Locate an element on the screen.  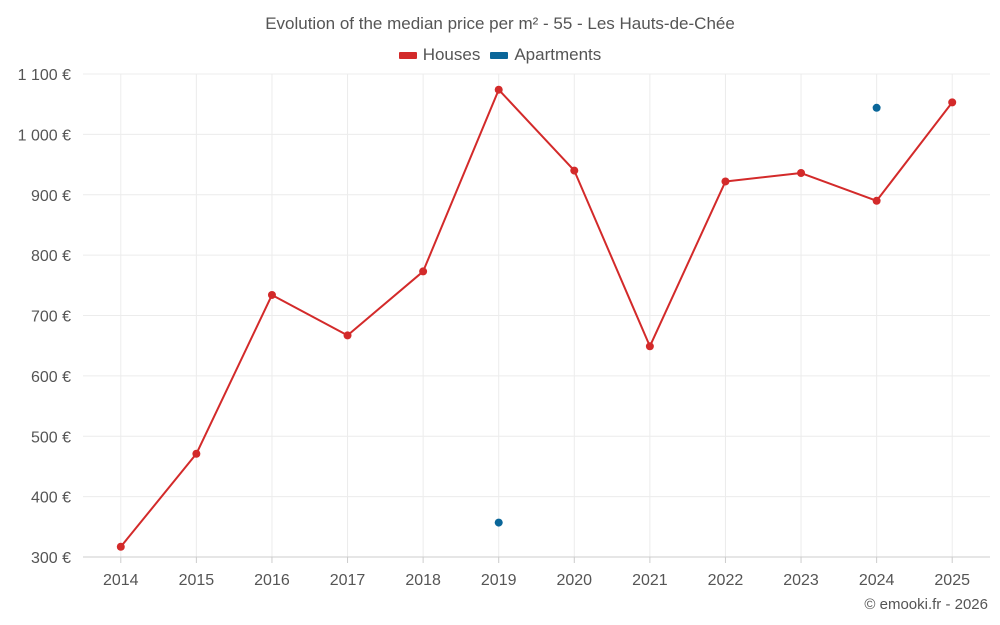
data-point-houses: Houses 2017: 667 € is located at coordinates (347, 335).